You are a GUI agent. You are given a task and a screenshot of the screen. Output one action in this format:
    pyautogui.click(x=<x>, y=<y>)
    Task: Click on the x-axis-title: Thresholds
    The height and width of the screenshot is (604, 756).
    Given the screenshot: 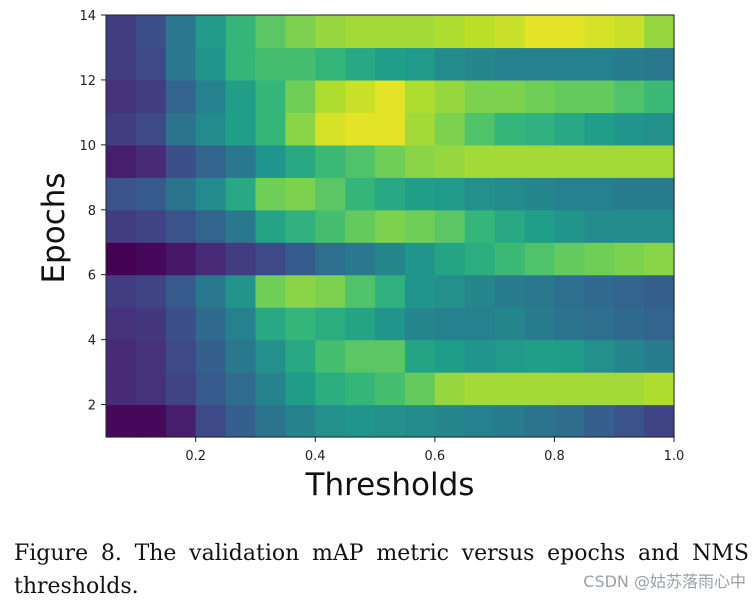 What is the action you would take?
    pyautogui.click(x=390, y=485)
    